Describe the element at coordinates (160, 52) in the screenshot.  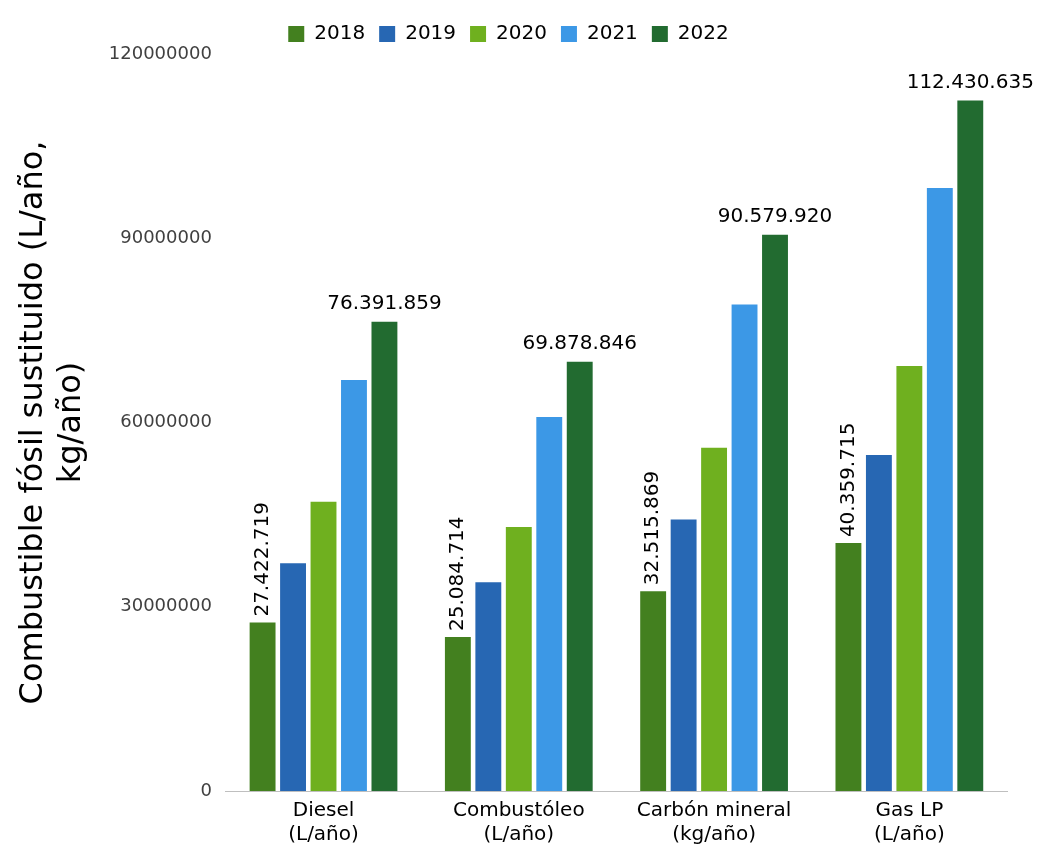
I see `y-tick-label: 120000000` at that location.